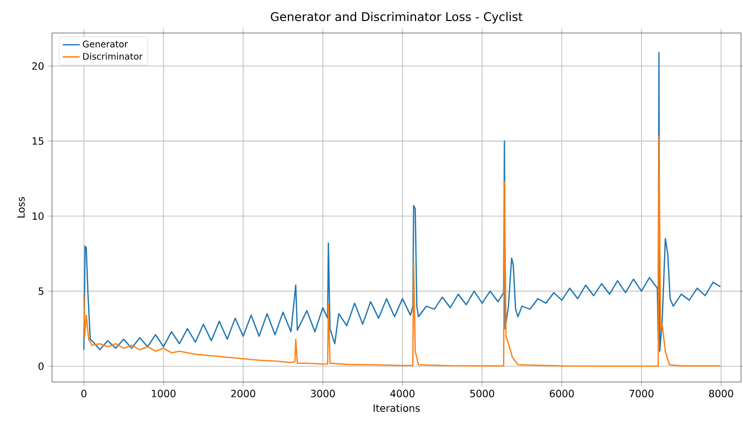 This screenshot has height=421, width=743. What do you see at coordinates (397, 408) in the screenshot?
I see `x-axis-title: Iterations` at bounding box center [397, 408].